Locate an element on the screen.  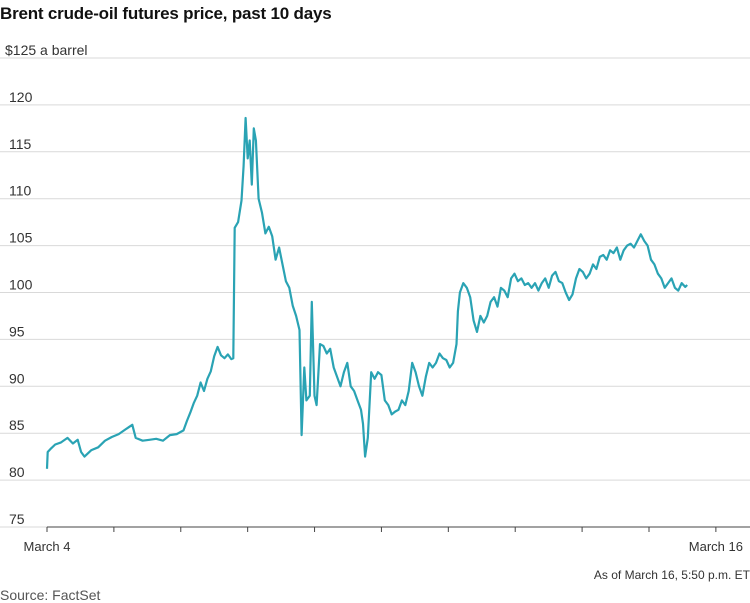
y-tick-label: 75 is located at coordinates (17, 519).